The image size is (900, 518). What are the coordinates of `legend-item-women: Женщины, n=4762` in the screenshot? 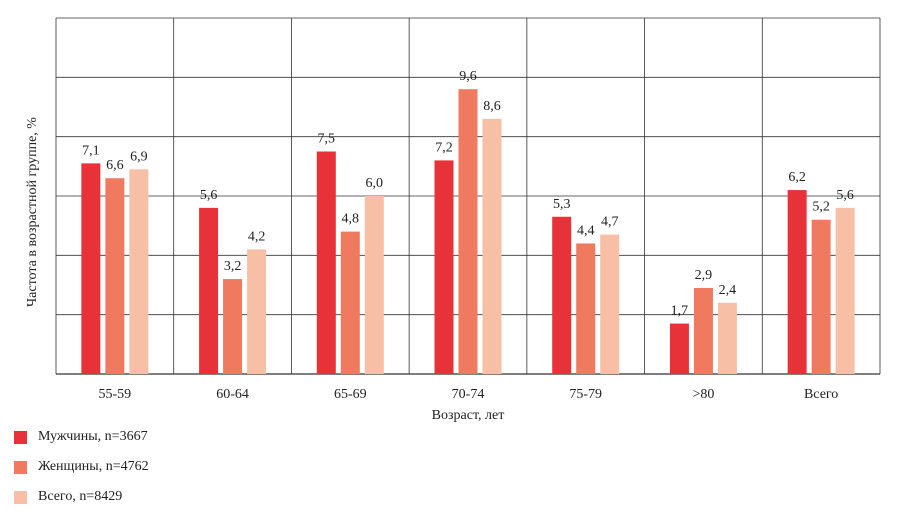 It's located at (81, 467).